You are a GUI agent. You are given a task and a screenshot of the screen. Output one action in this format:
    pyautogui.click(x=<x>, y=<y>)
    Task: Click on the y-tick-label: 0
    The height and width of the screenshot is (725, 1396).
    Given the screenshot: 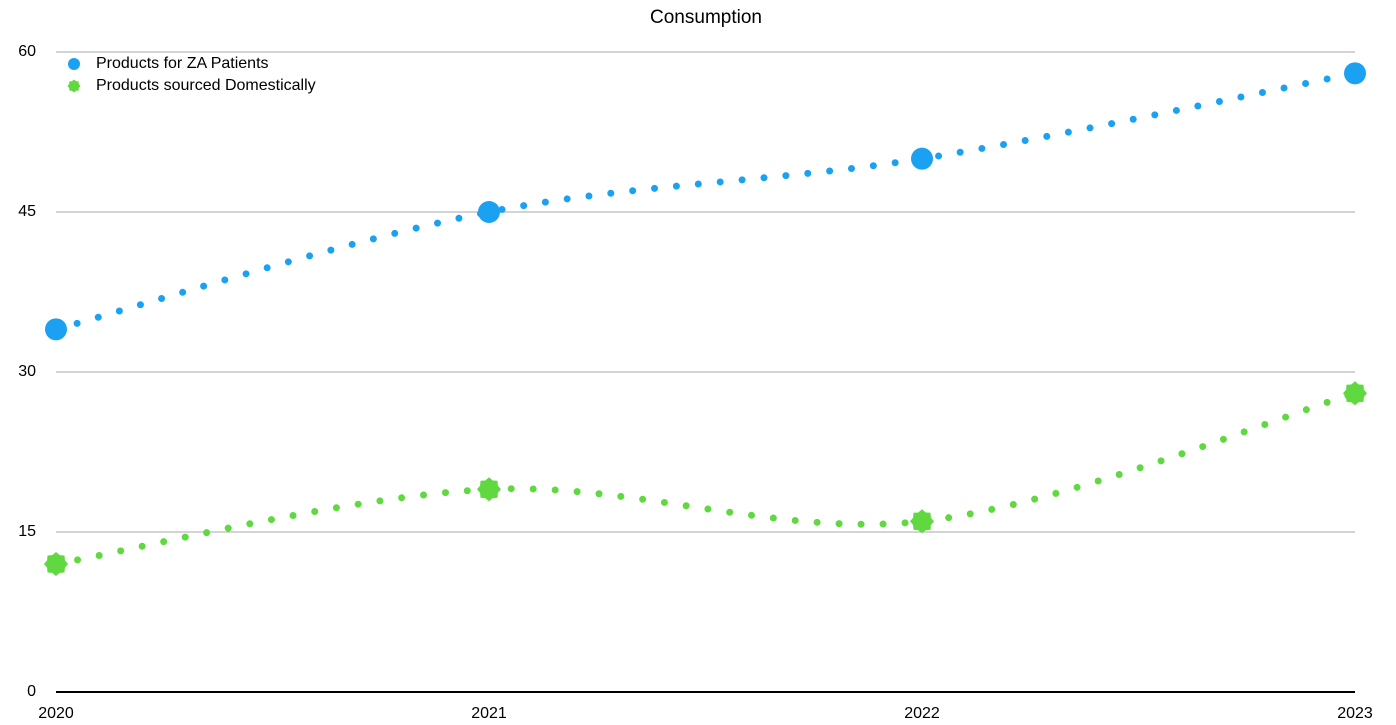 What is the action you would take?
    pyautogui.click(x=31, y=691)
    